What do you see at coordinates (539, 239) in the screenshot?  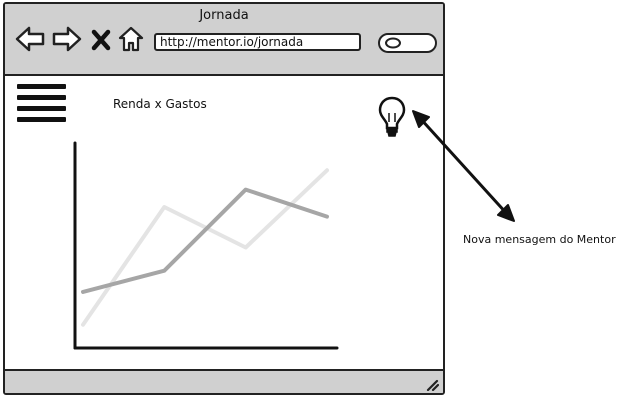 I see `annotation-text: Nova mensagem do Mentor` at bounding box center [539, 239].